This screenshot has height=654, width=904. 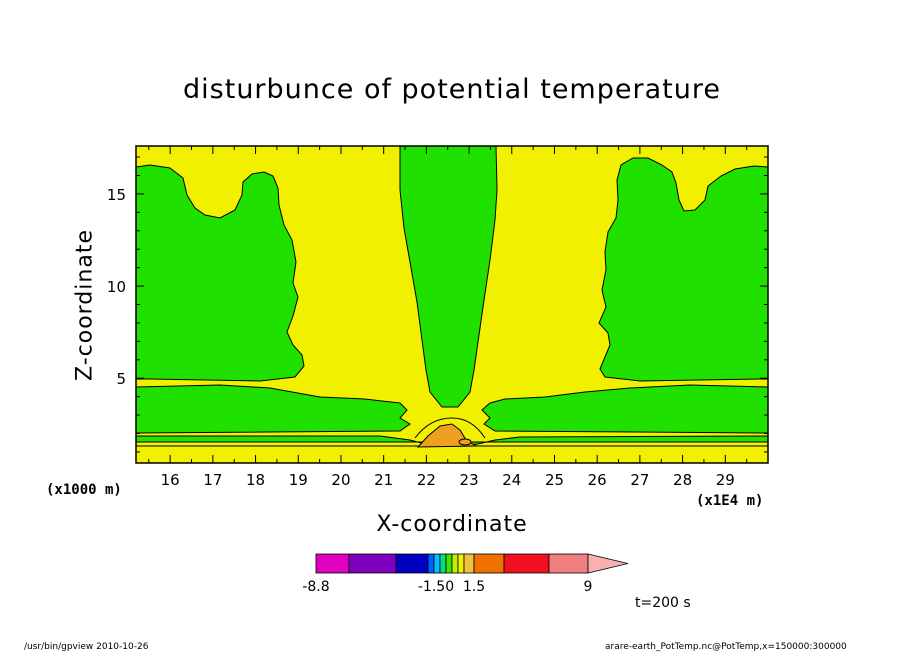 I want to click on y-tick-label: 10, so click(x=116, y=287).